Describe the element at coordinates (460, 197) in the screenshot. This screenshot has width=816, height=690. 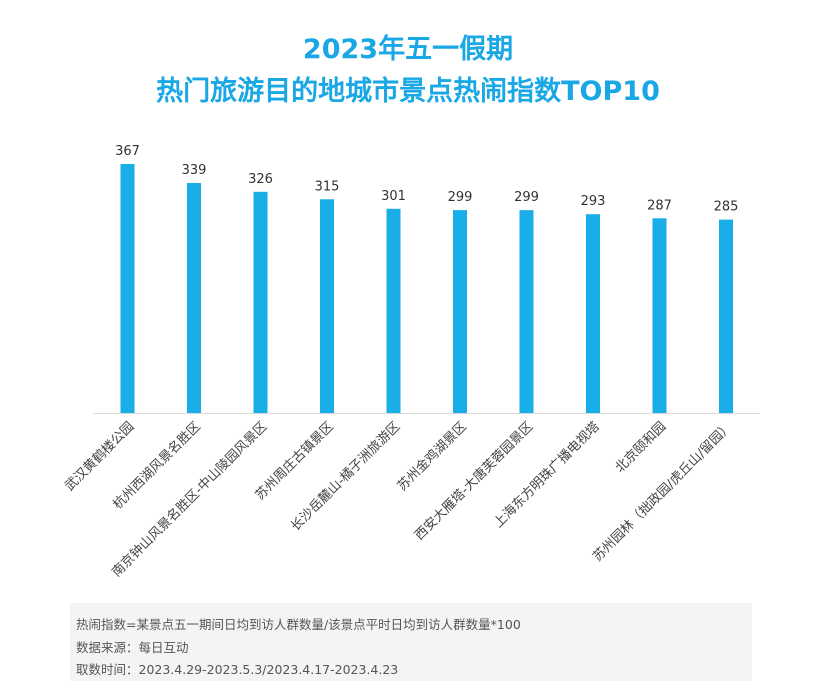
I see `value-label-6: 299` at that location.